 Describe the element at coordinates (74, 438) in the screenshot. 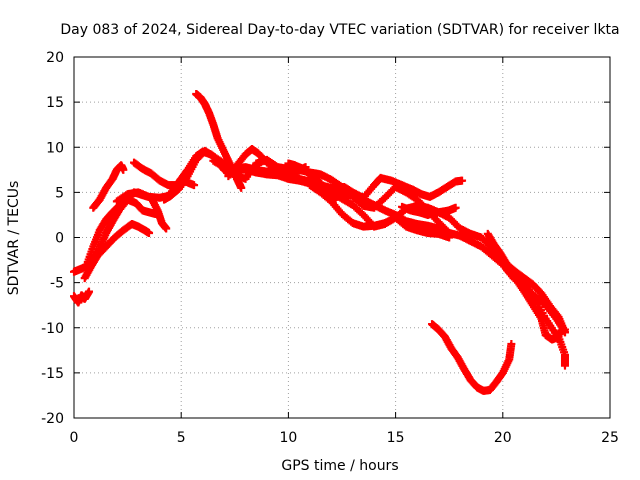

I see `x-tick-label: 0` at that location.